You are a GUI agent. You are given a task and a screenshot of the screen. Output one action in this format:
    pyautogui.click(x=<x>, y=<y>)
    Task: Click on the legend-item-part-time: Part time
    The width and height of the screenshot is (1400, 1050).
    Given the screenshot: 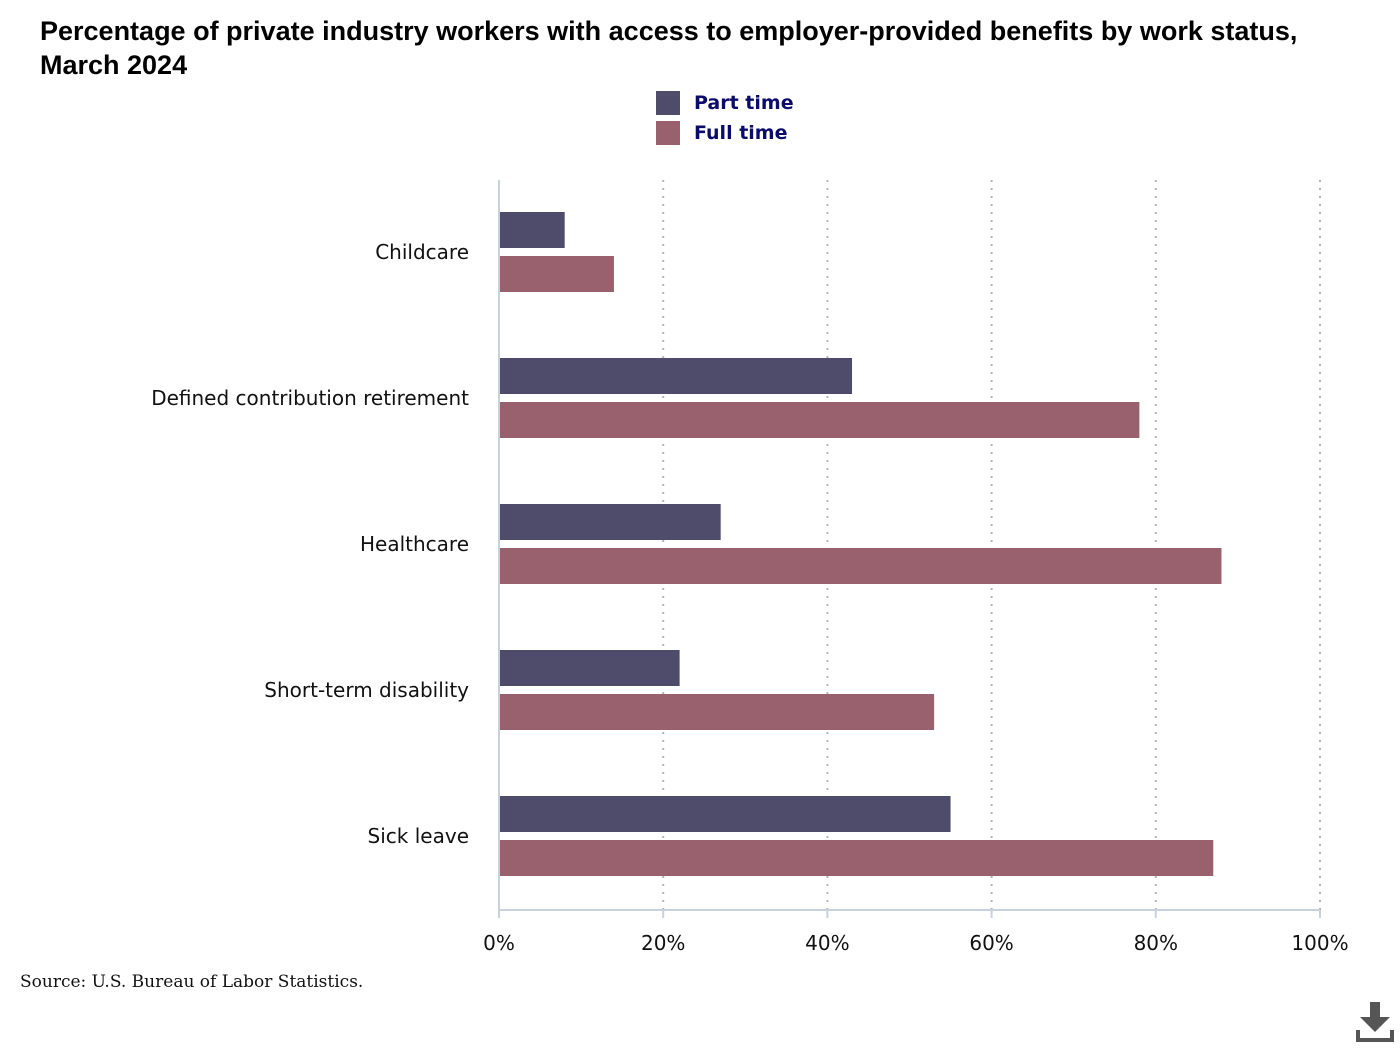 What is the action you would take?
    pyautogui.click(x=725, y=103)
    